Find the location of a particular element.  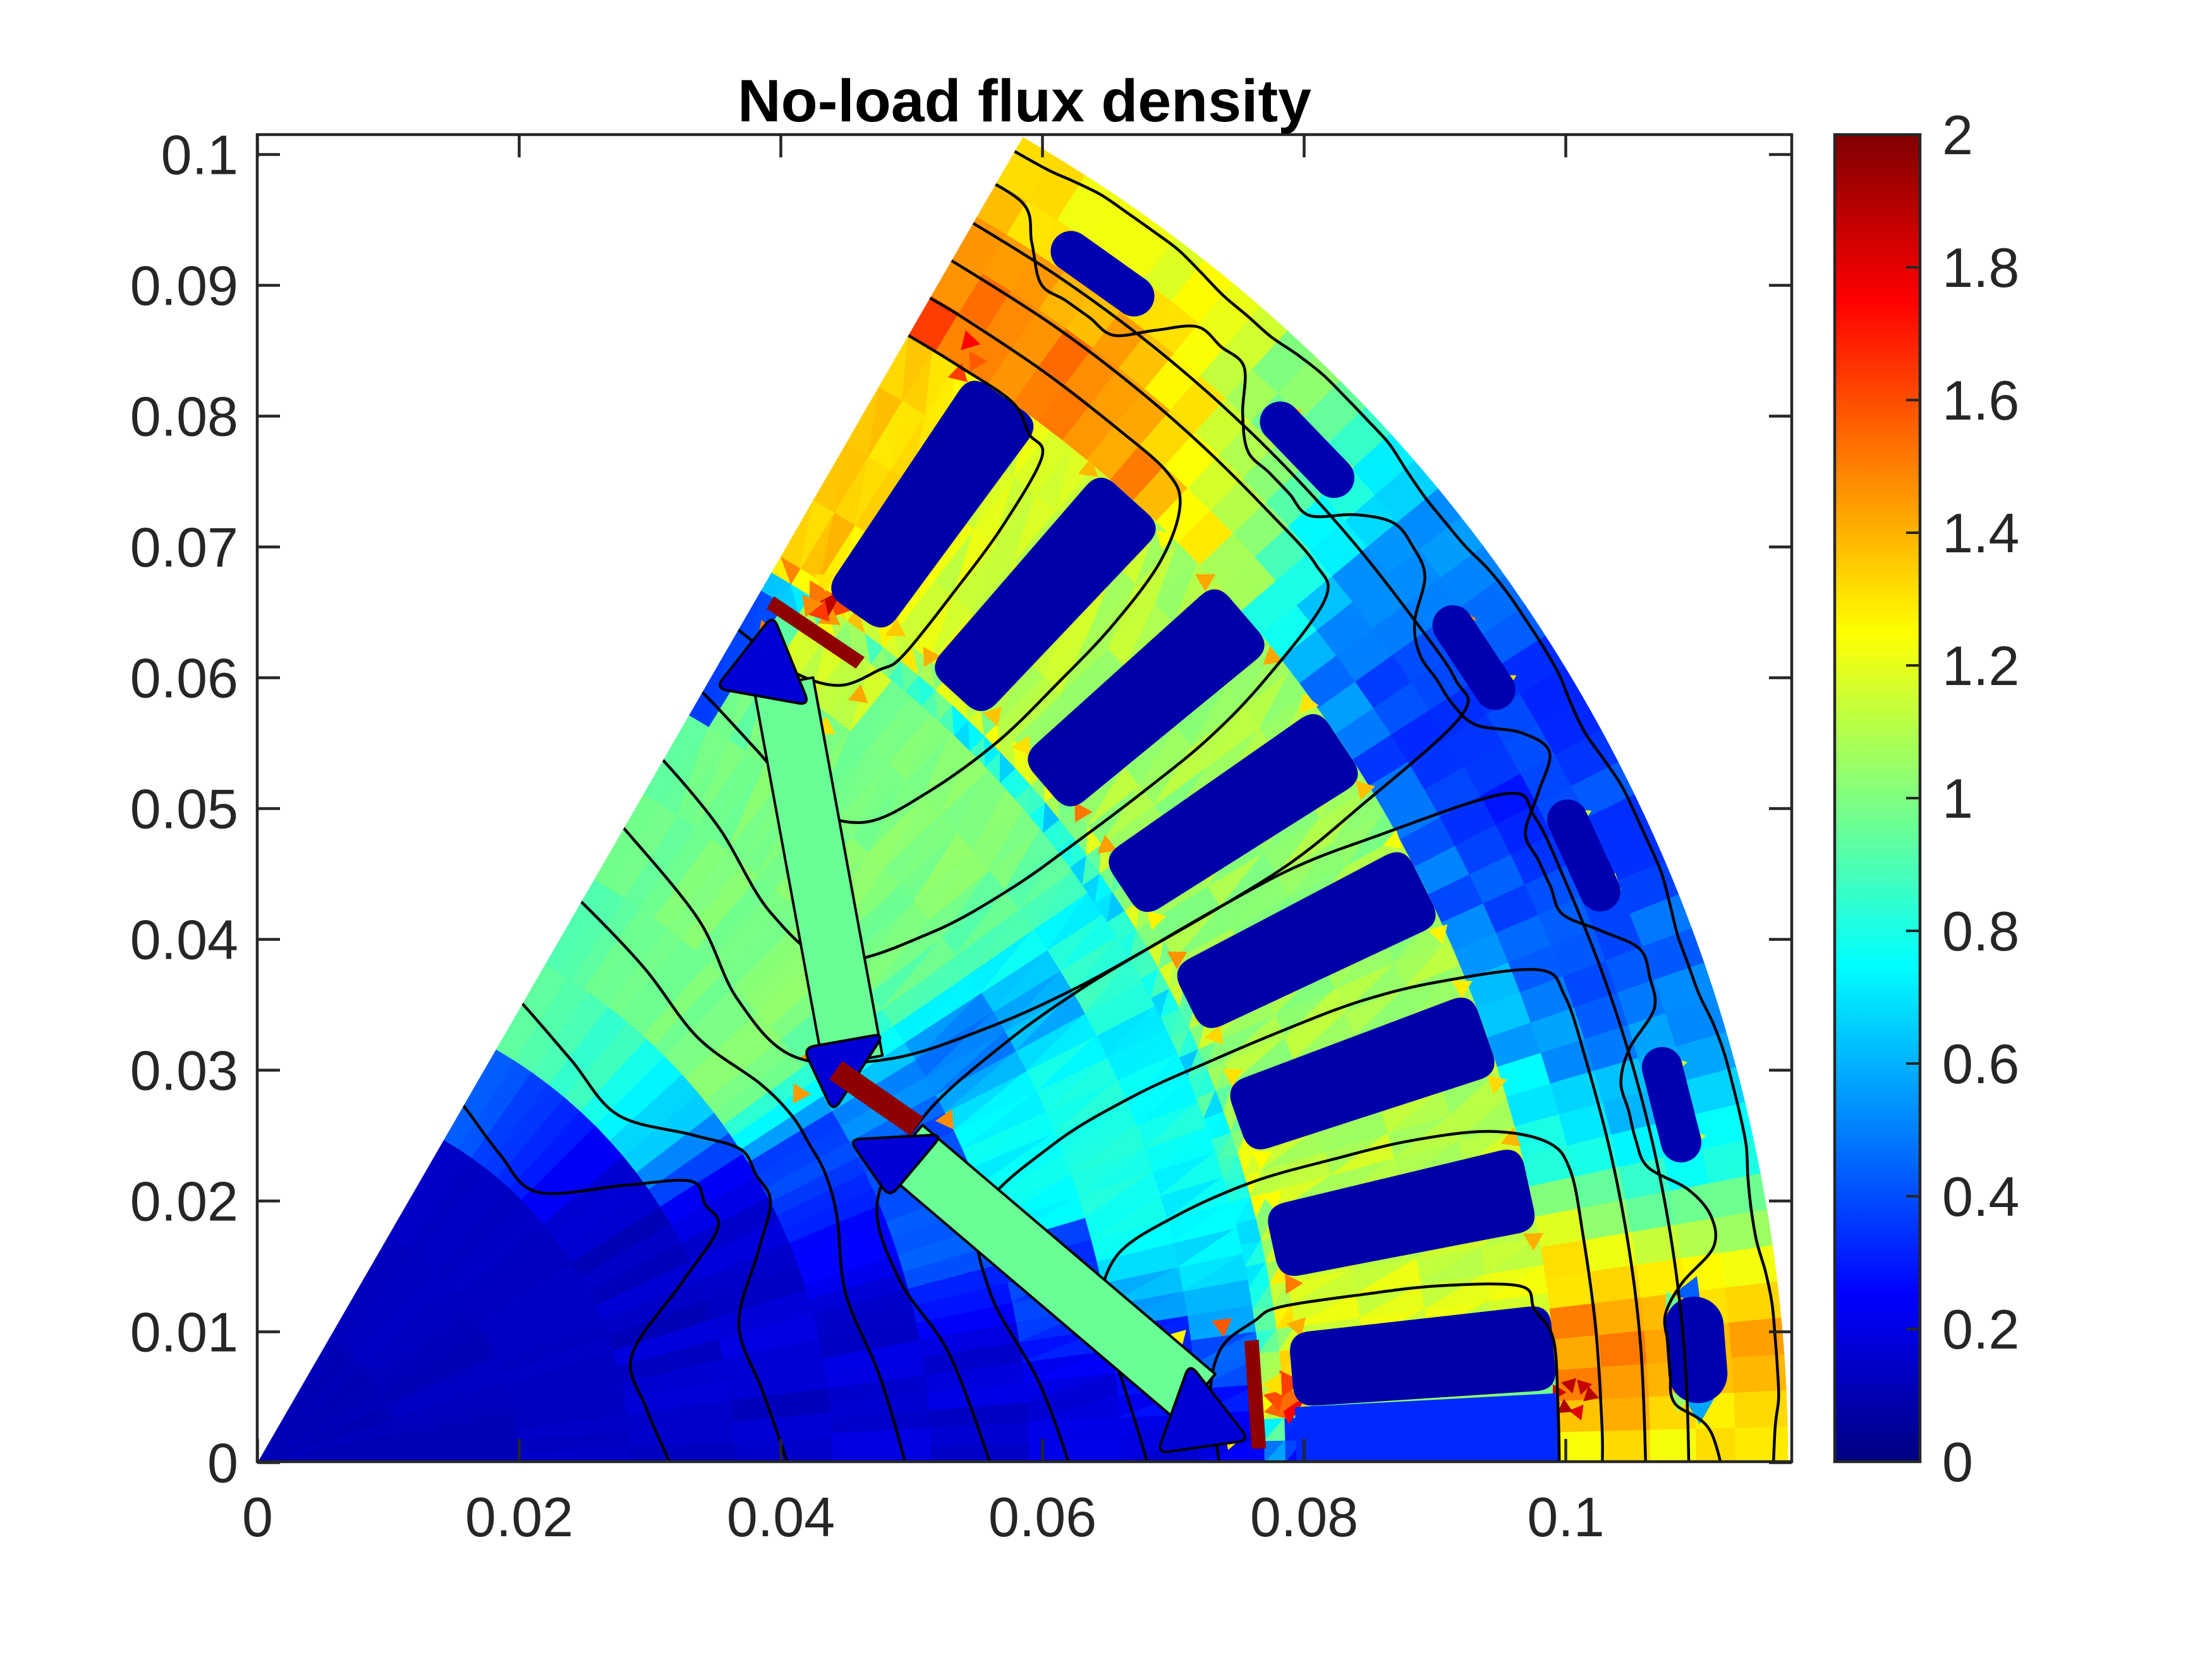

svg-text: 0.6 is located at coordinates (1980, 1064).